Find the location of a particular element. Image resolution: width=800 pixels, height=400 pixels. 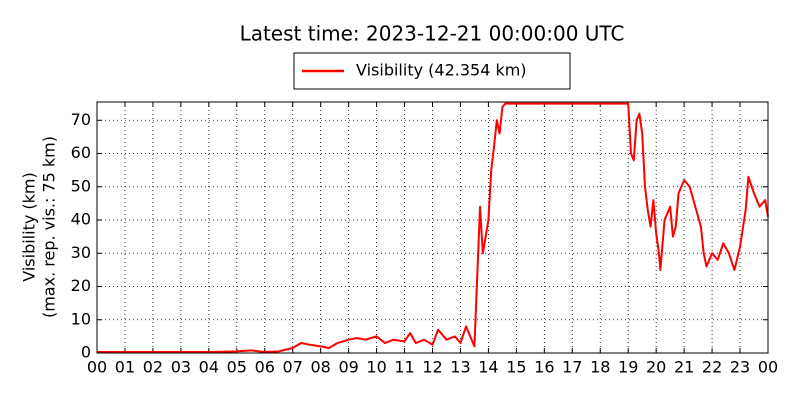

x-tick-label: 21 is located at coordinates (684, 367).